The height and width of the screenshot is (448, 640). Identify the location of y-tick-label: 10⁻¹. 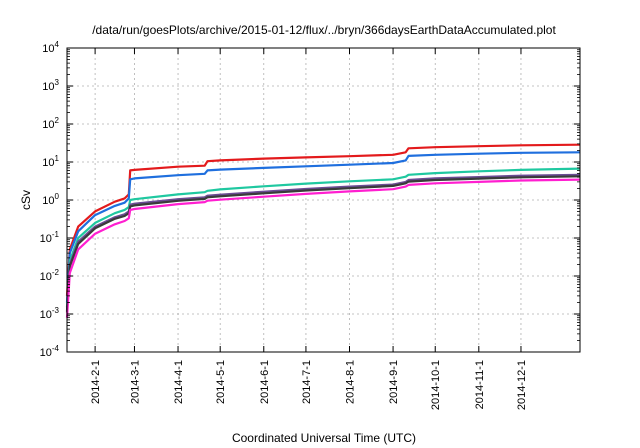
(50, 237).